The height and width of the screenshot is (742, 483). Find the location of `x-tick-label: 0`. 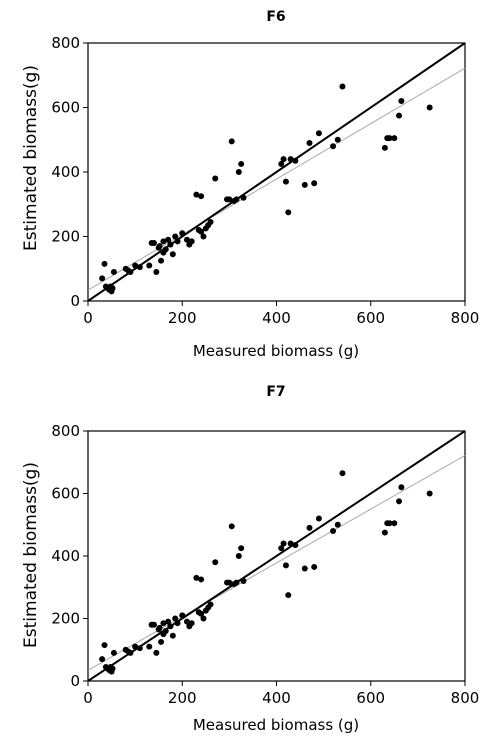

x-tick-label: 0 is located at coordinates (88, 318).